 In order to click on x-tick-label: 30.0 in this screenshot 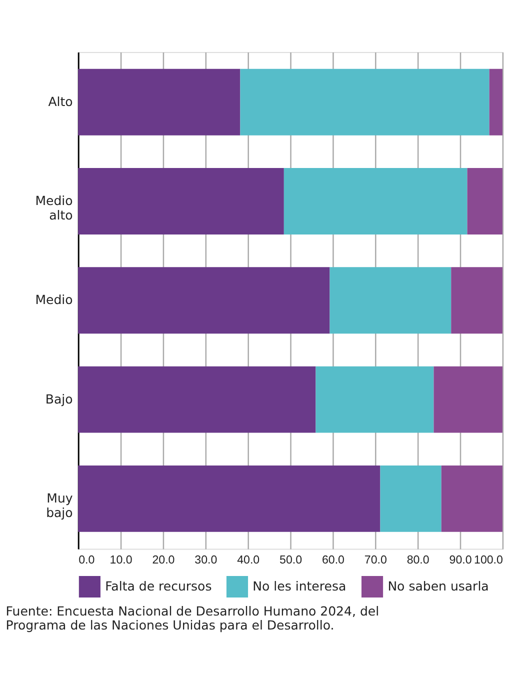, I will do `click(206, 560)`.